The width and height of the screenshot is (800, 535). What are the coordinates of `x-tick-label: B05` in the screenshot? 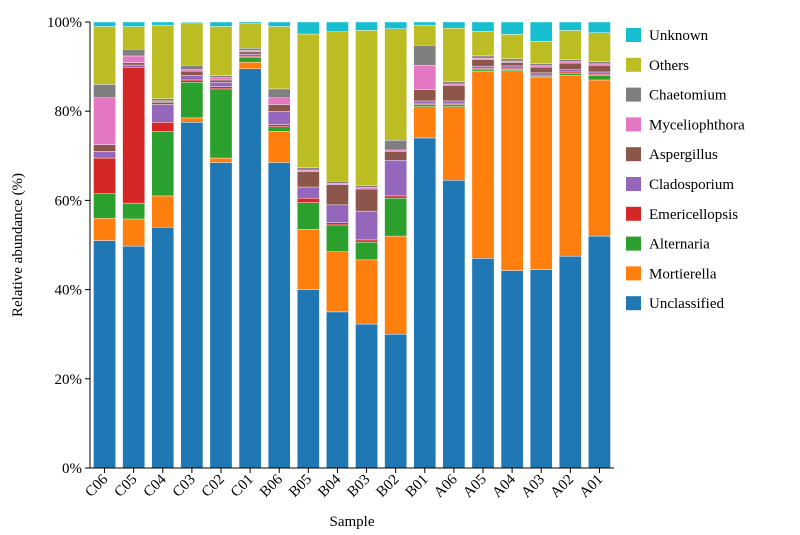 It's located at (300, 486).